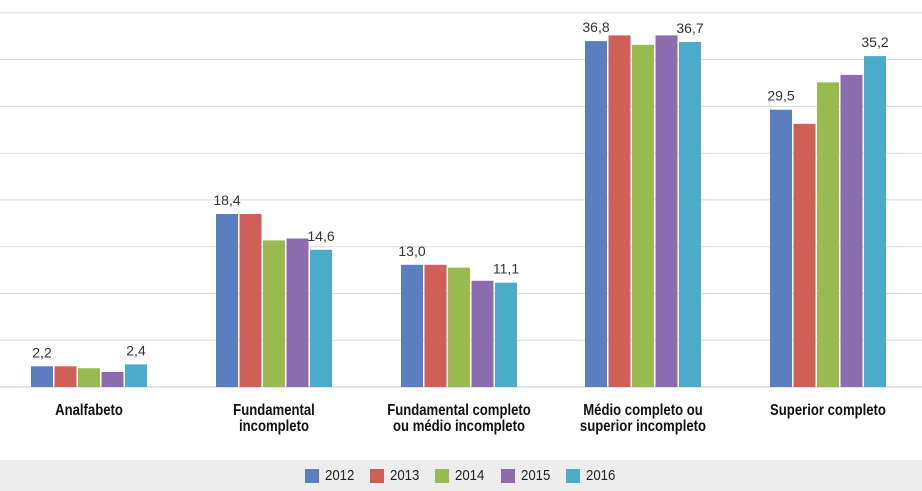 Image resolution: width=922 pixels, height=491 pixels. Describe the element at coordinates (89, 410) in the screenshot. I see `category-label: Analfabeto` at that location.